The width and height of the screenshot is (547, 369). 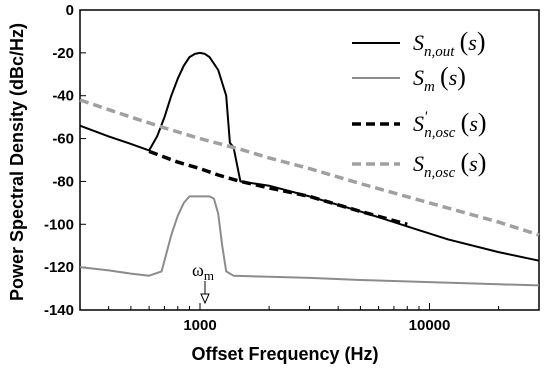 What do you see at coordinates (419, 104) in the screenshot?
I see `legend: Sn,out (s)Sm (s) S' n,osc (s) Sn,osc (s)` at bounding box center [419, 104].